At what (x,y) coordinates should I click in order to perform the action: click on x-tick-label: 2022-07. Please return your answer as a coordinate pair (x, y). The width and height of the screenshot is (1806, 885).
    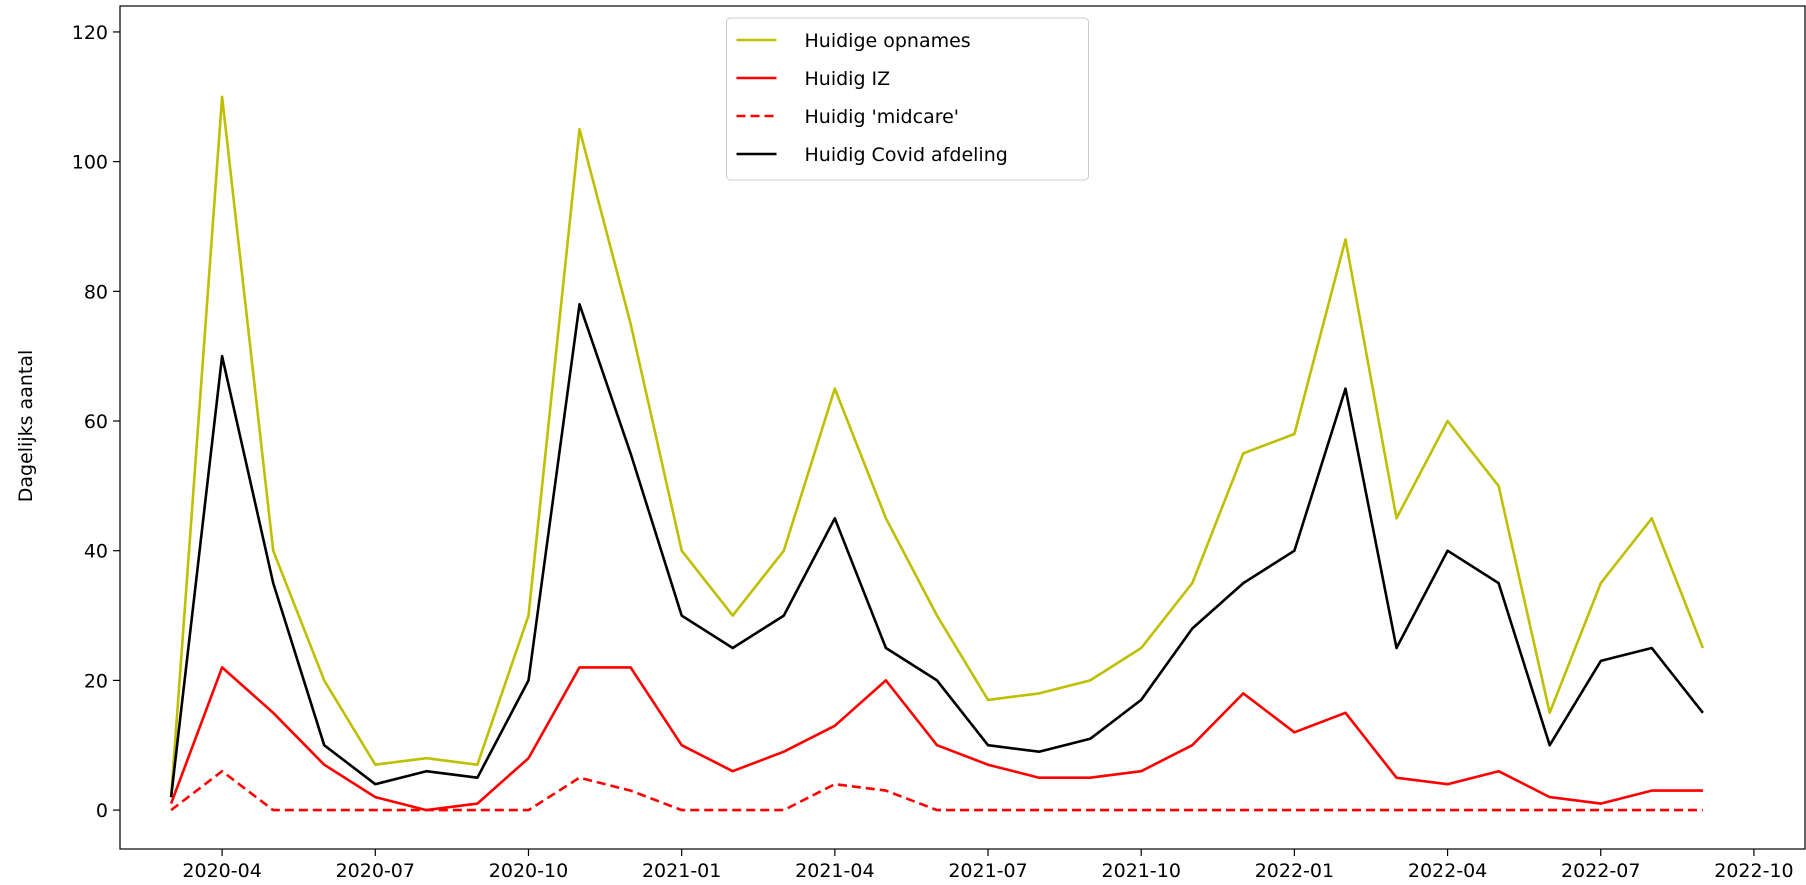
    Looking at the image, I should click on (1600, 871).